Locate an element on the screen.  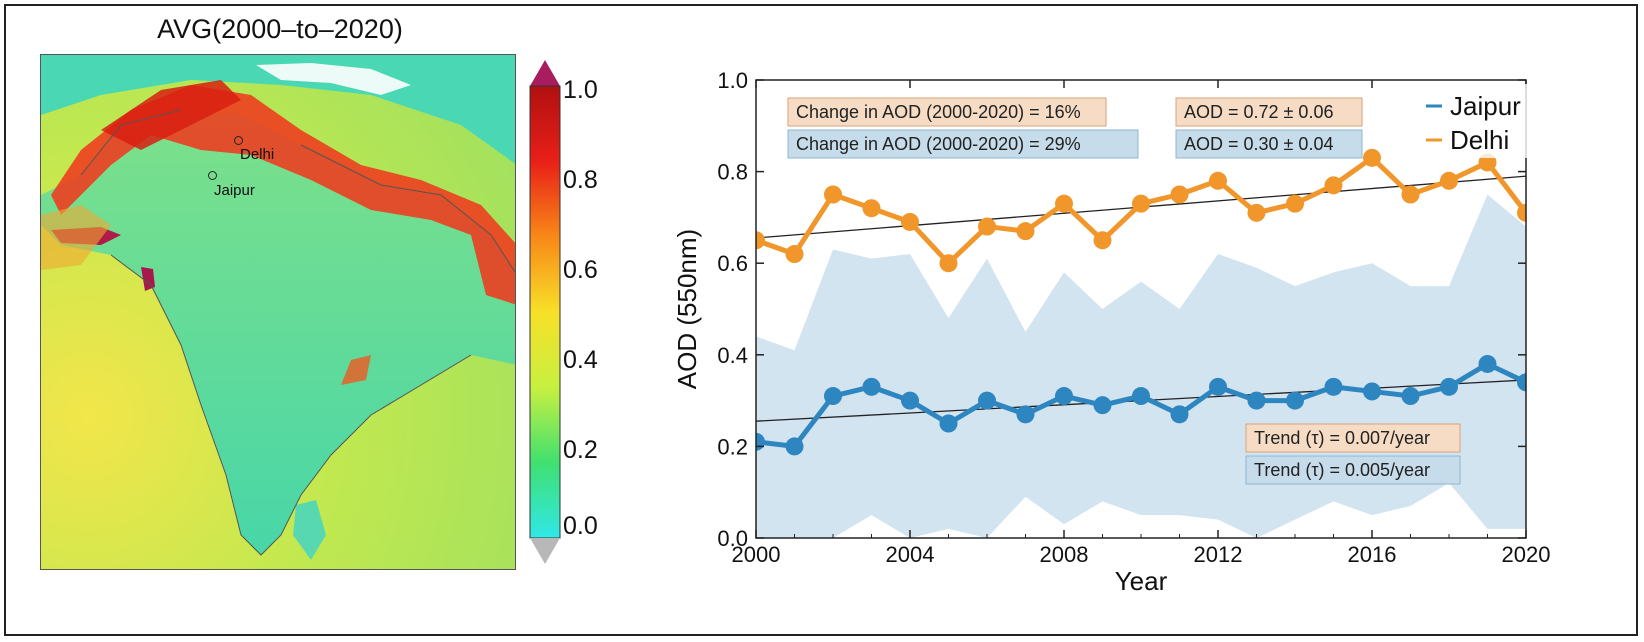
annotation-text: Trend (τ) = 0.005/year is located at coordinates (1342, 470).